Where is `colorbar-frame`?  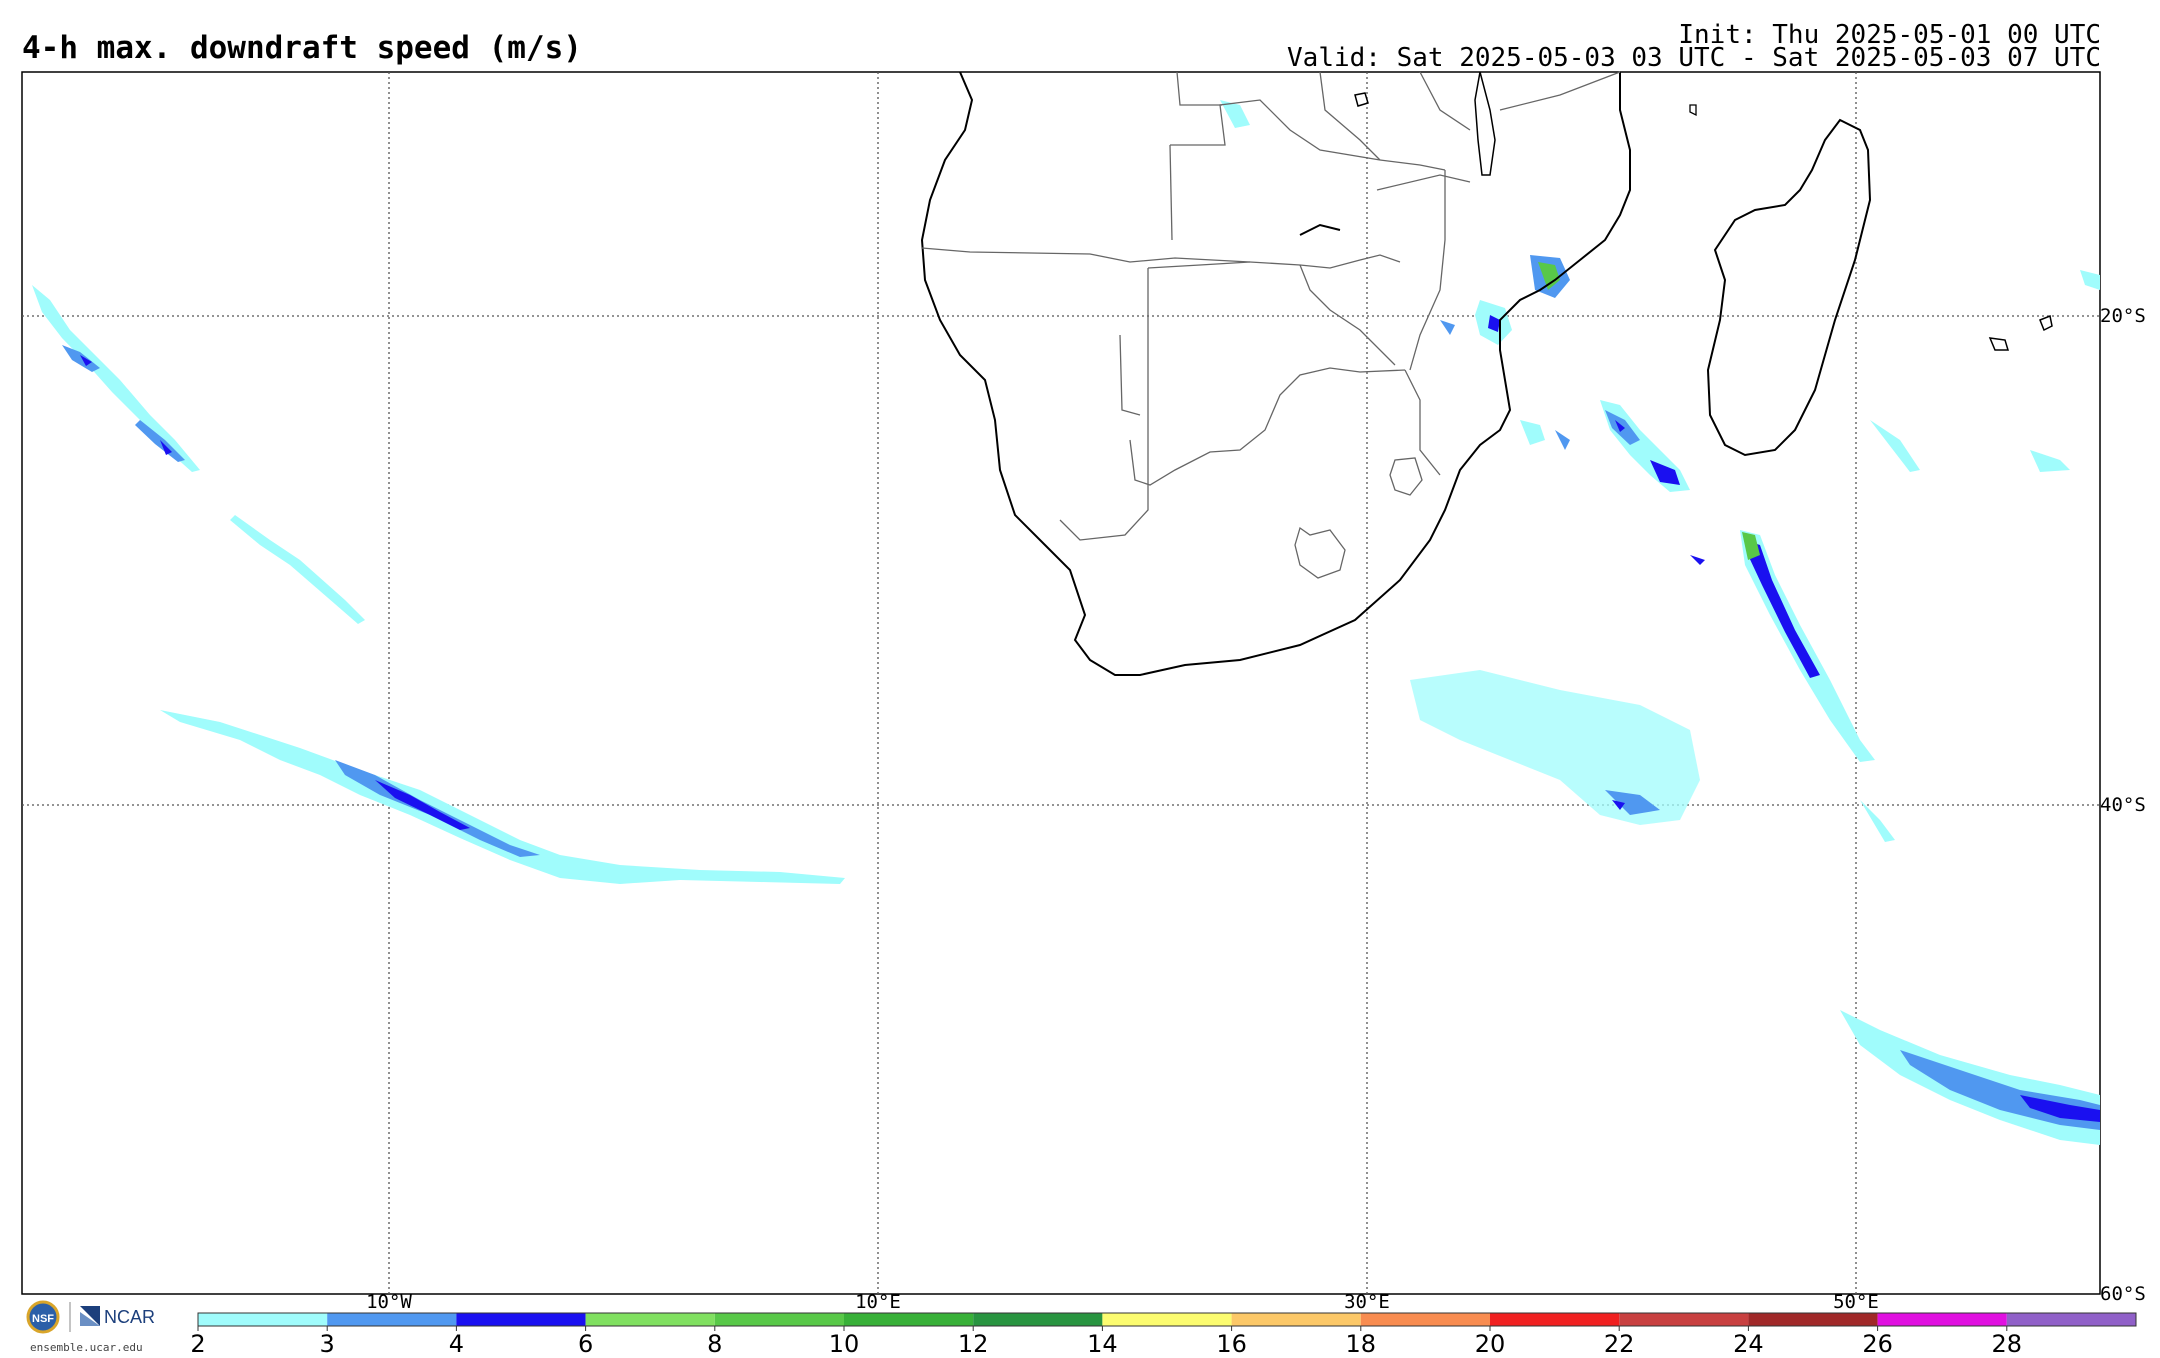
colorbar-frame is located at coordinates (1167, 1319).